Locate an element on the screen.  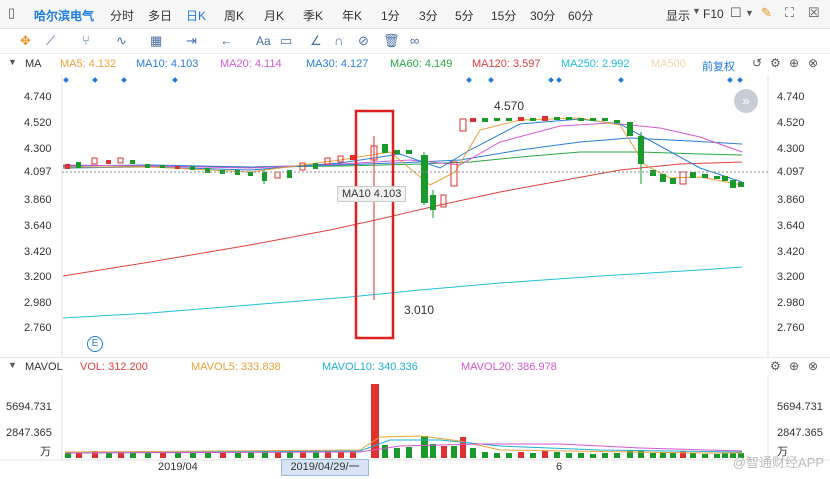
price-tick-right: 3.200 is located at coordinates (791, 277).